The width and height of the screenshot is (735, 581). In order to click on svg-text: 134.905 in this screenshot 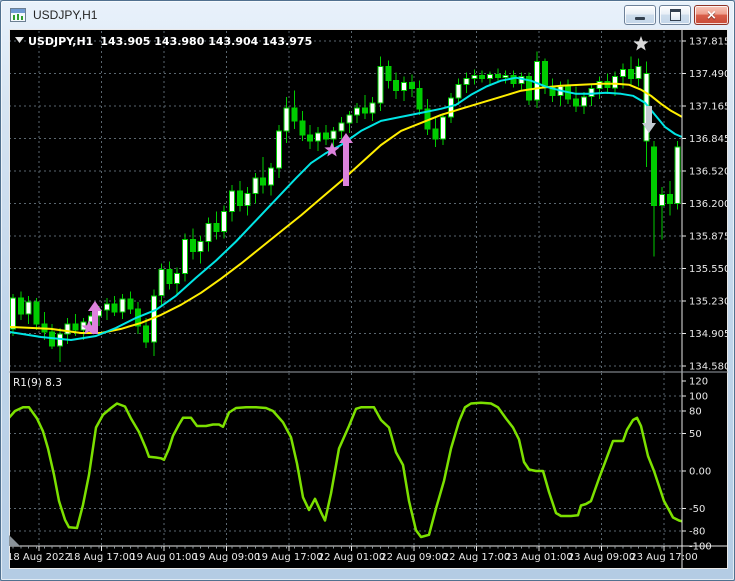, I will do `click(708, 334)`.